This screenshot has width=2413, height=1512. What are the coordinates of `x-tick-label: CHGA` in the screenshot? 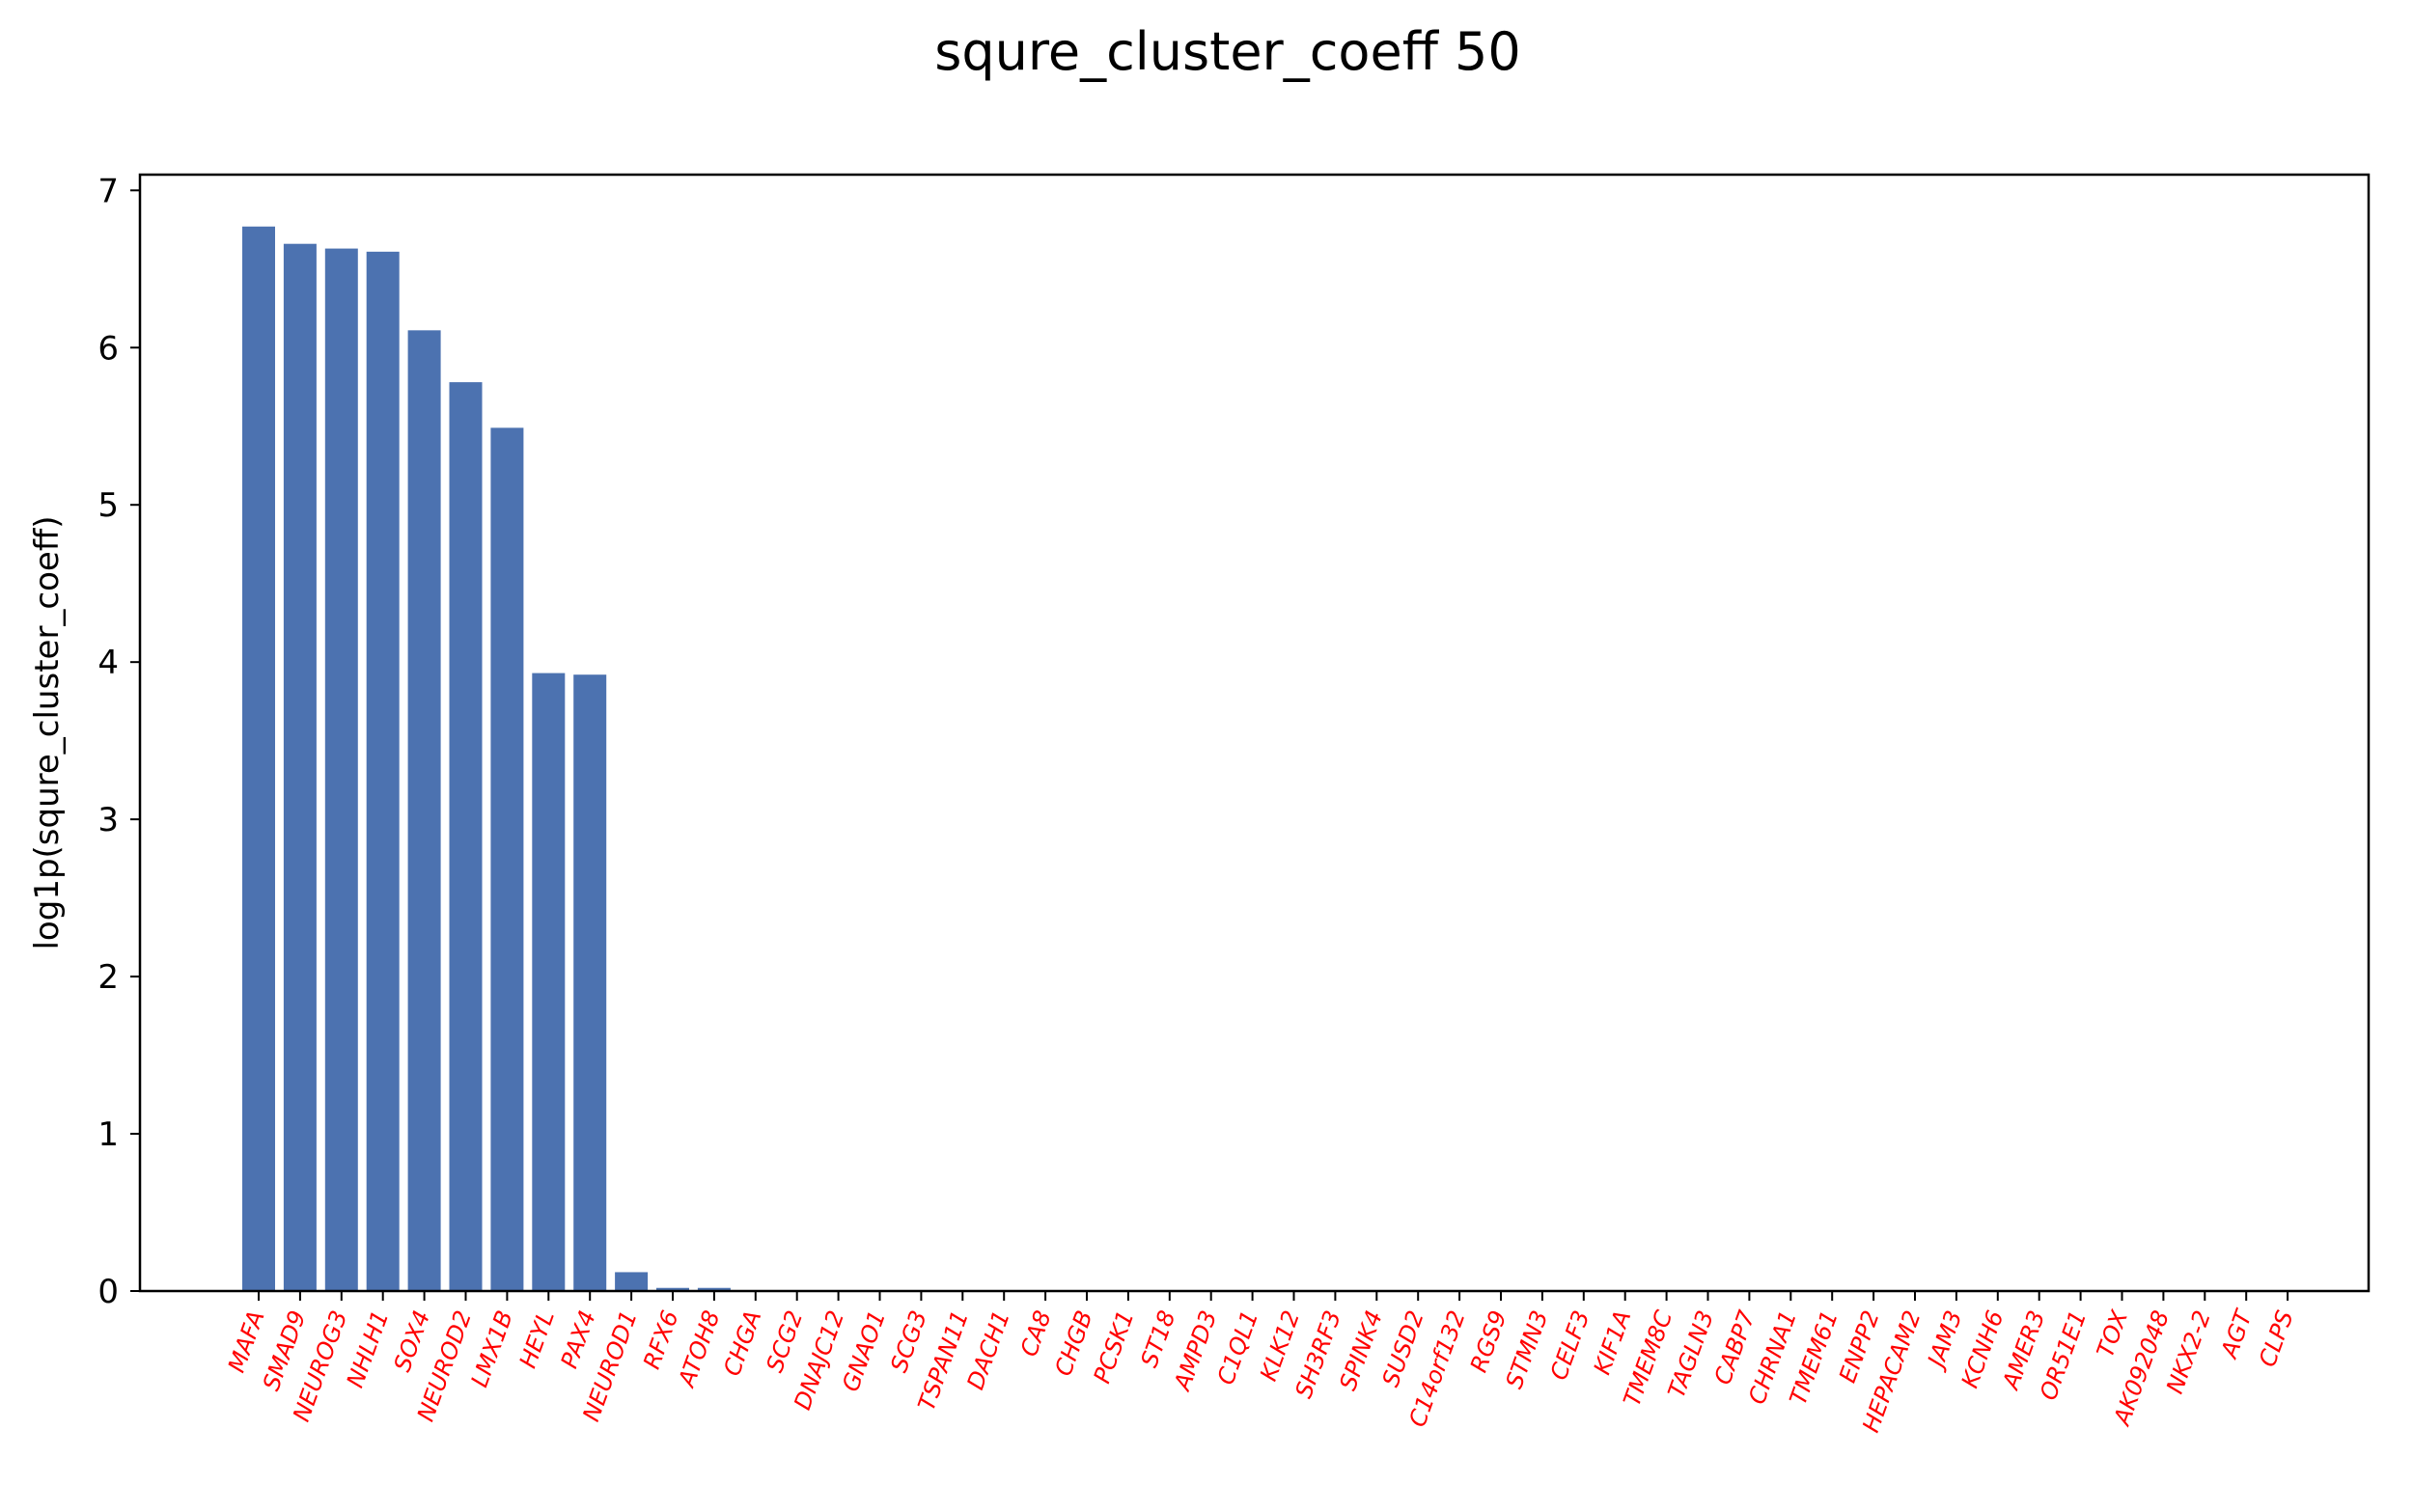 It's located at (742, 1342).